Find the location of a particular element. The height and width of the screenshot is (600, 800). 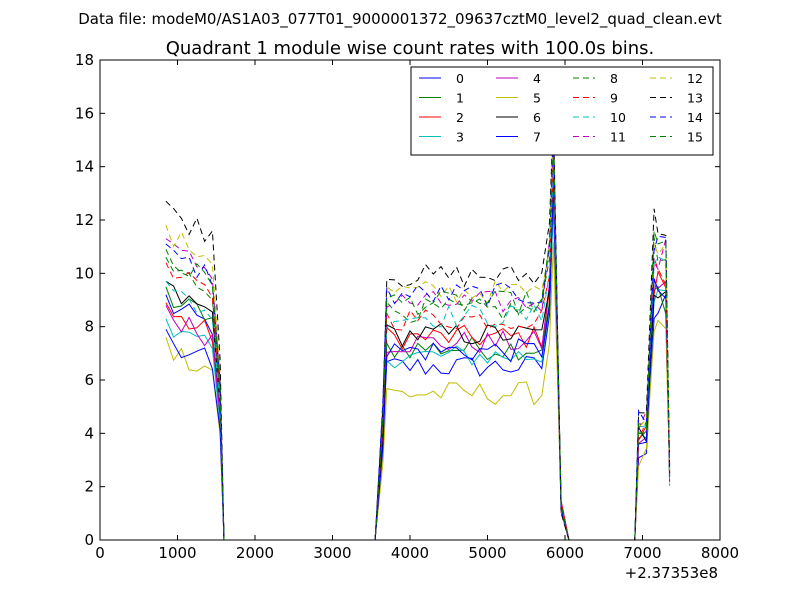

legend-label-4: 4 is located at coordinates (537, 78).